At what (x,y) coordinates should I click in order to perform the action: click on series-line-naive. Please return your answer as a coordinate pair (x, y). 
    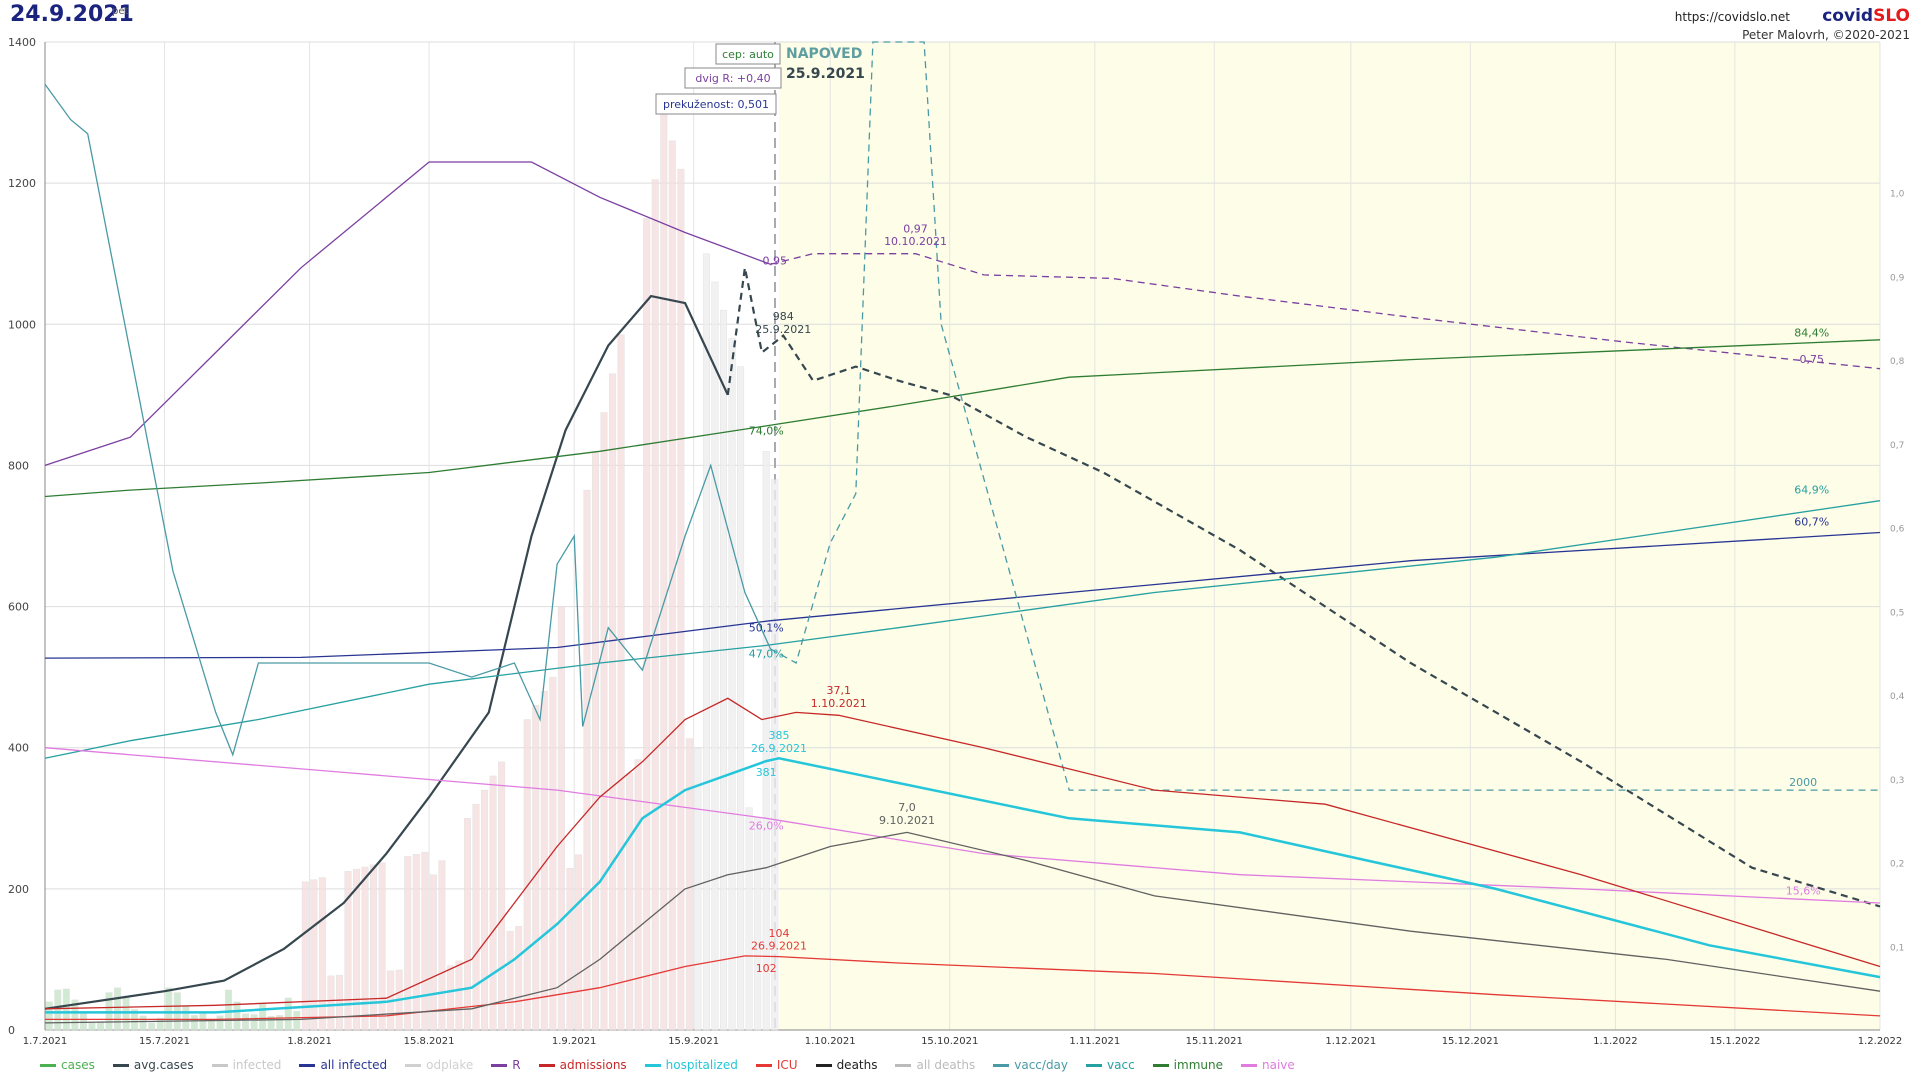
    Looking at the image, I should click on (962, 825).